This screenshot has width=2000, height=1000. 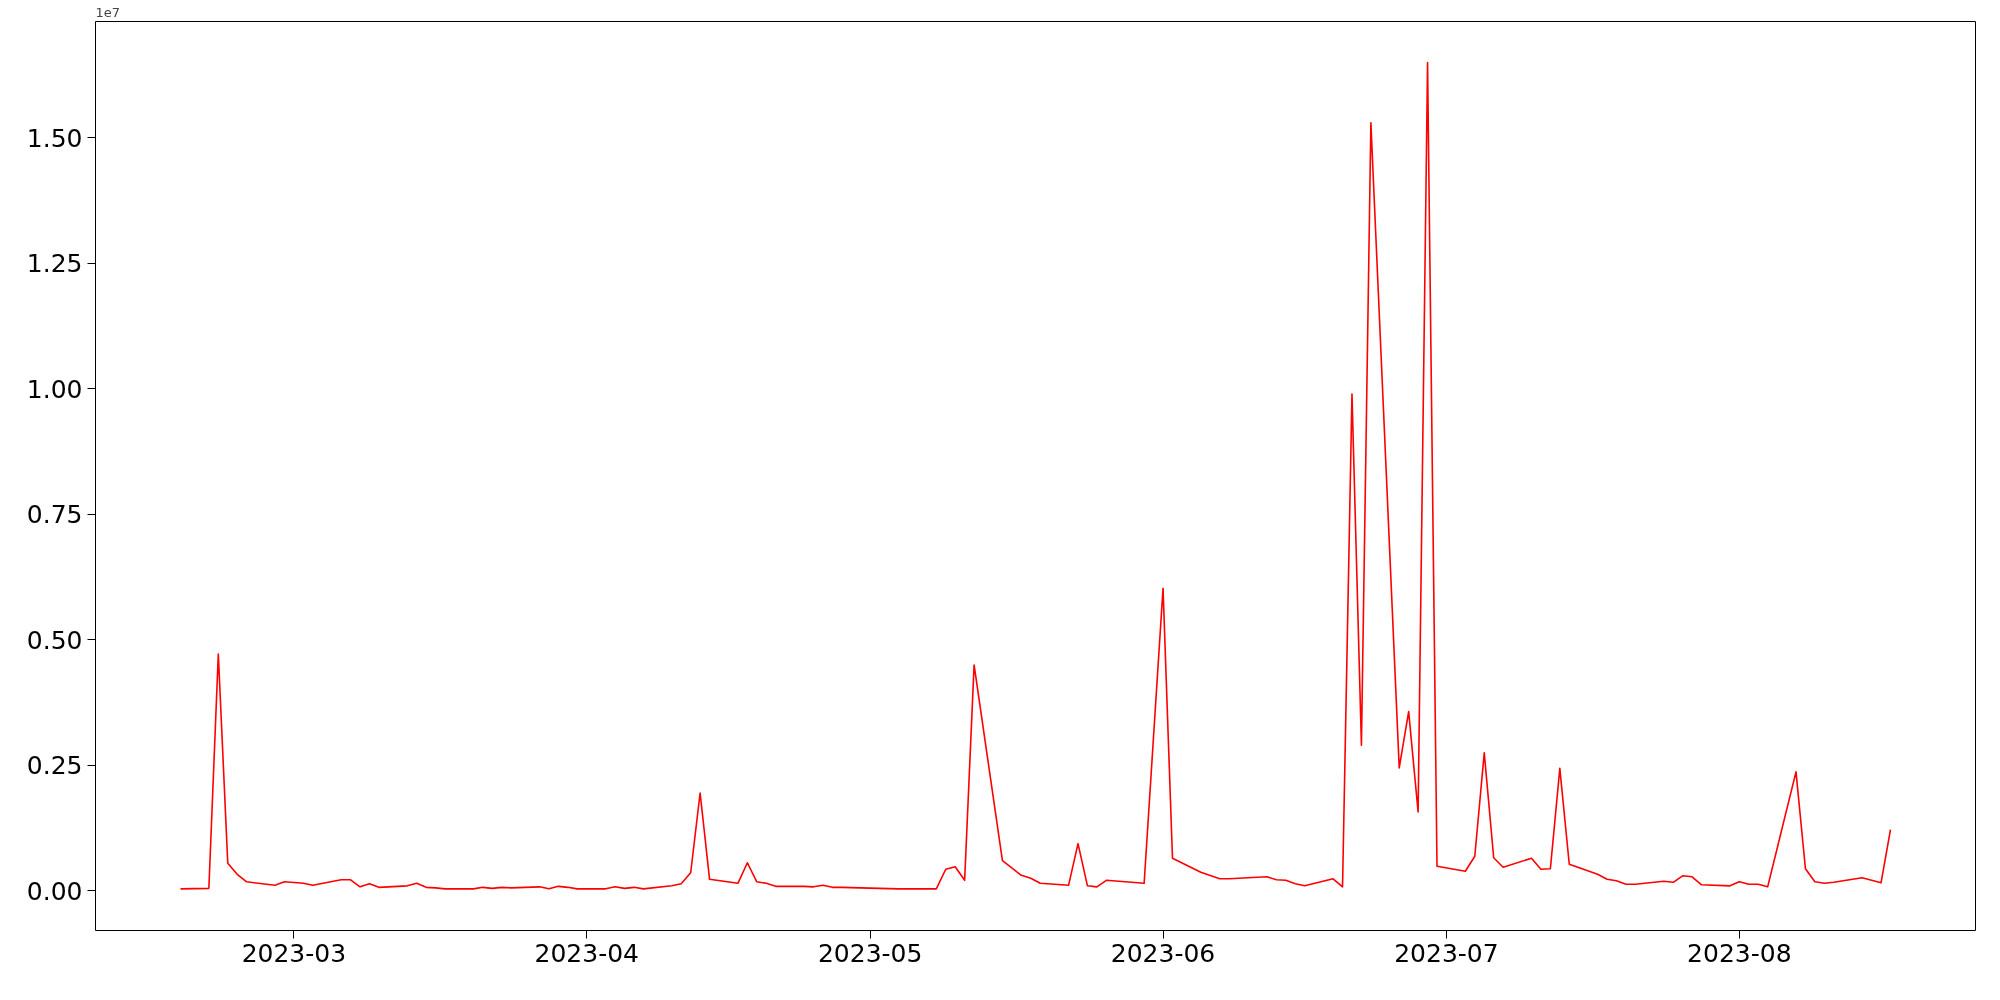 I want to click on y-tick-label: 0.75, so click(x=54, y=515).